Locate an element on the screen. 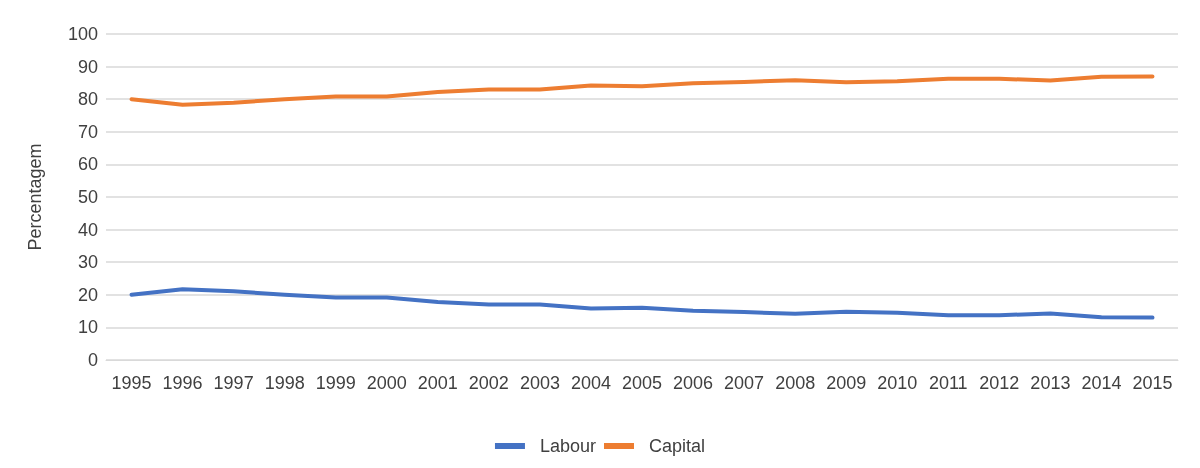 Image resolution: width=1200 pixels, height=468 pixels. y-tick-label: 100 is located at coordinates (82, 34).